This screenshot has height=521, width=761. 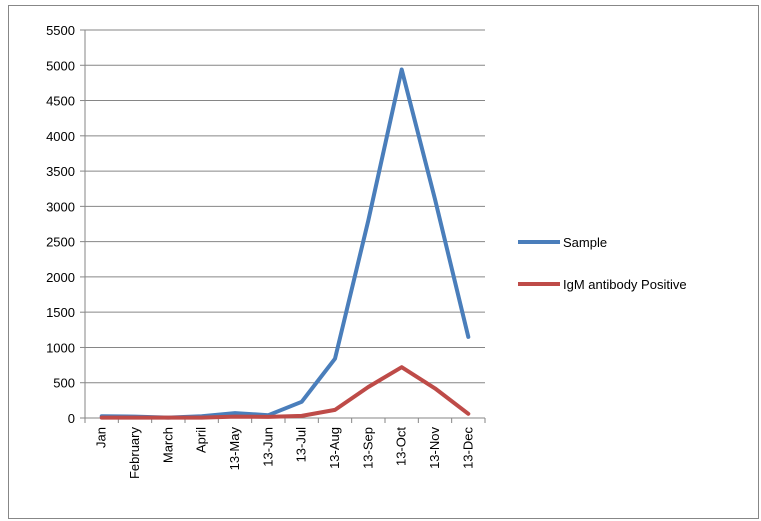 I want to click on y-tick-label: 4000, so click(x=60, y=136).